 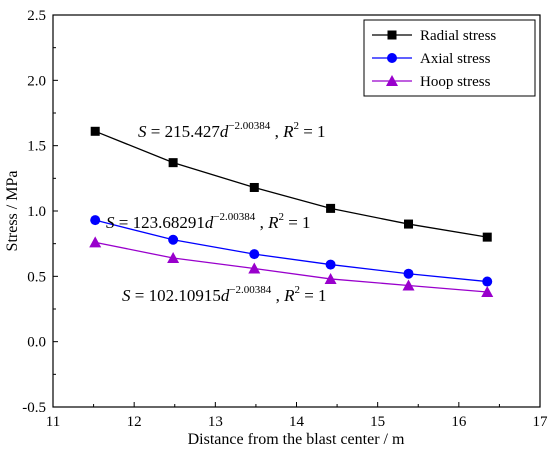 I want to click on axial-legend-marker, so click(x=392, y=58).